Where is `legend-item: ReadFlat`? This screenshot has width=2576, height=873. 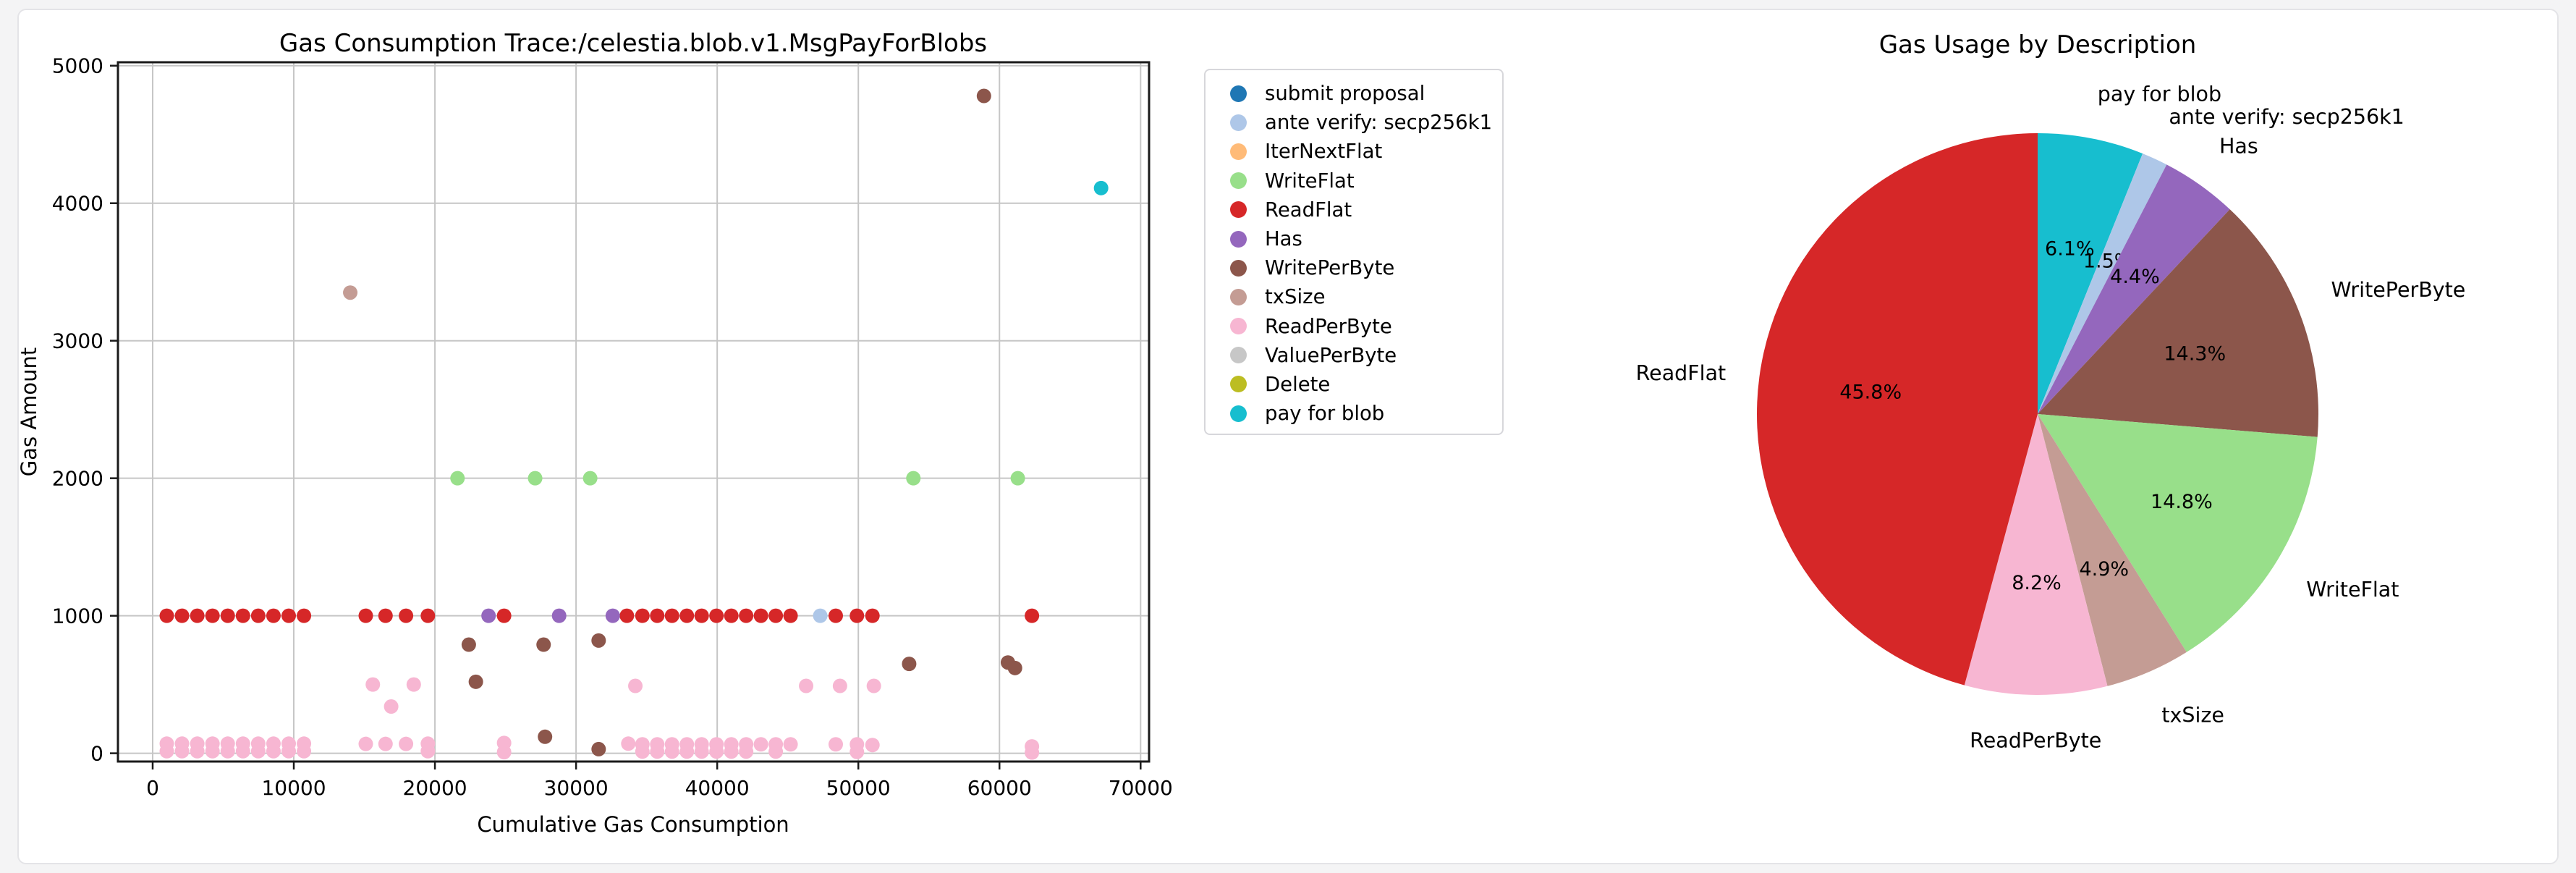
legend-item: ReadFlat is located at coordinates (1354, 209).